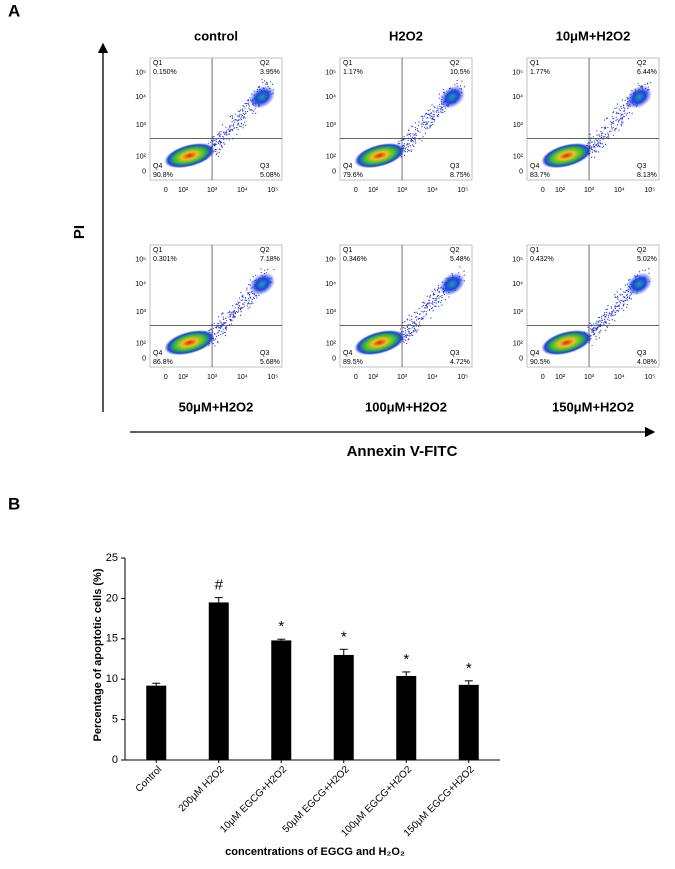 The height and width of the screenshot is (869, 675). Describe the element at coordinates (460, 72) in the screenshot. I see `quadrant-percent: 10.5%` at that location.